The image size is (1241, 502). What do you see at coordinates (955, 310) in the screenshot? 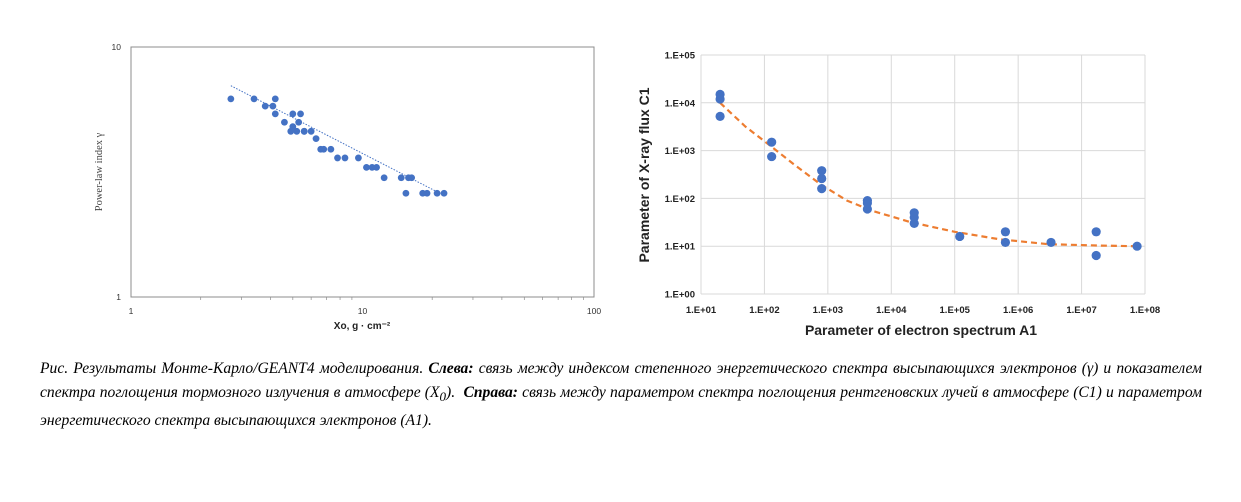
I see `right-x-tick-label: 1.E+05` at bounding box center [955, 310].